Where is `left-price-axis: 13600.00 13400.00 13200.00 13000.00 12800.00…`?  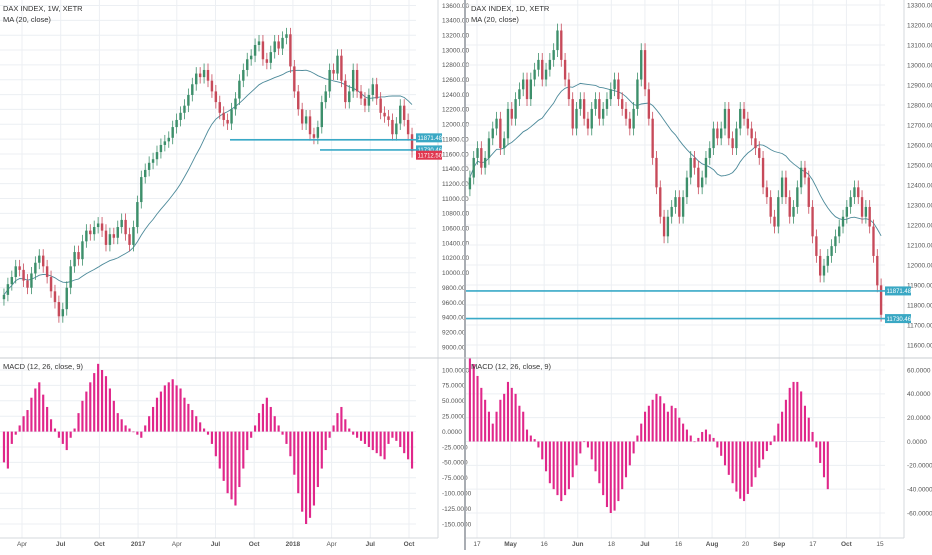 left-price-axis: 13600.00 13400.00 13200.00 13000.00 12800.00… is located at coordinates (455, 177).